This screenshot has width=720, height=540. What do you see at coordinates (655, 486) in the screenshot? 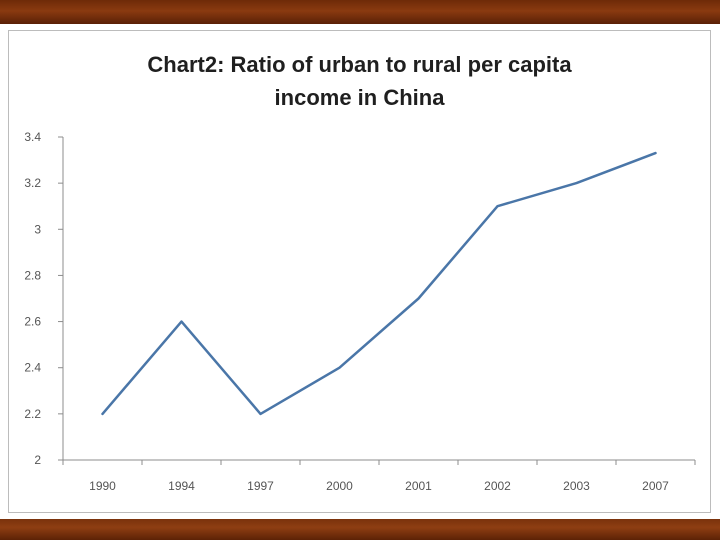
I see `x-tick-label: 2007` at bounding box center [655, 486].